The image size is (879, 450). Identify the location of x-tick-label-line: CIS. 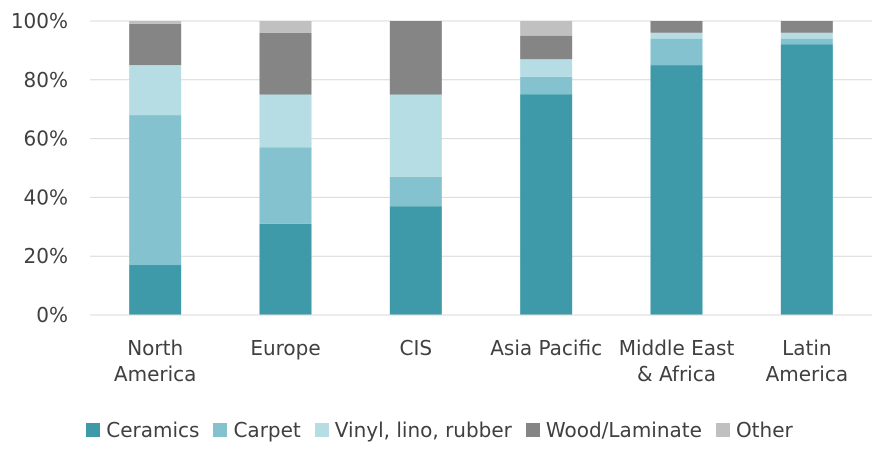
(416, 348).